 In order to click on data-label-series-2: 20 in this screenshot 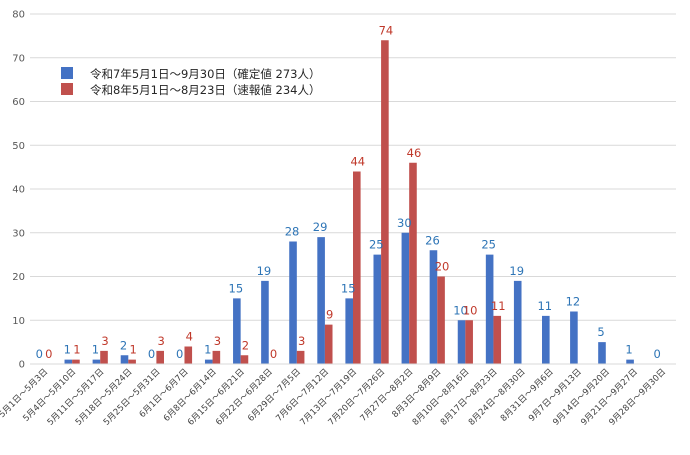, I will do `click(442, 267)`.